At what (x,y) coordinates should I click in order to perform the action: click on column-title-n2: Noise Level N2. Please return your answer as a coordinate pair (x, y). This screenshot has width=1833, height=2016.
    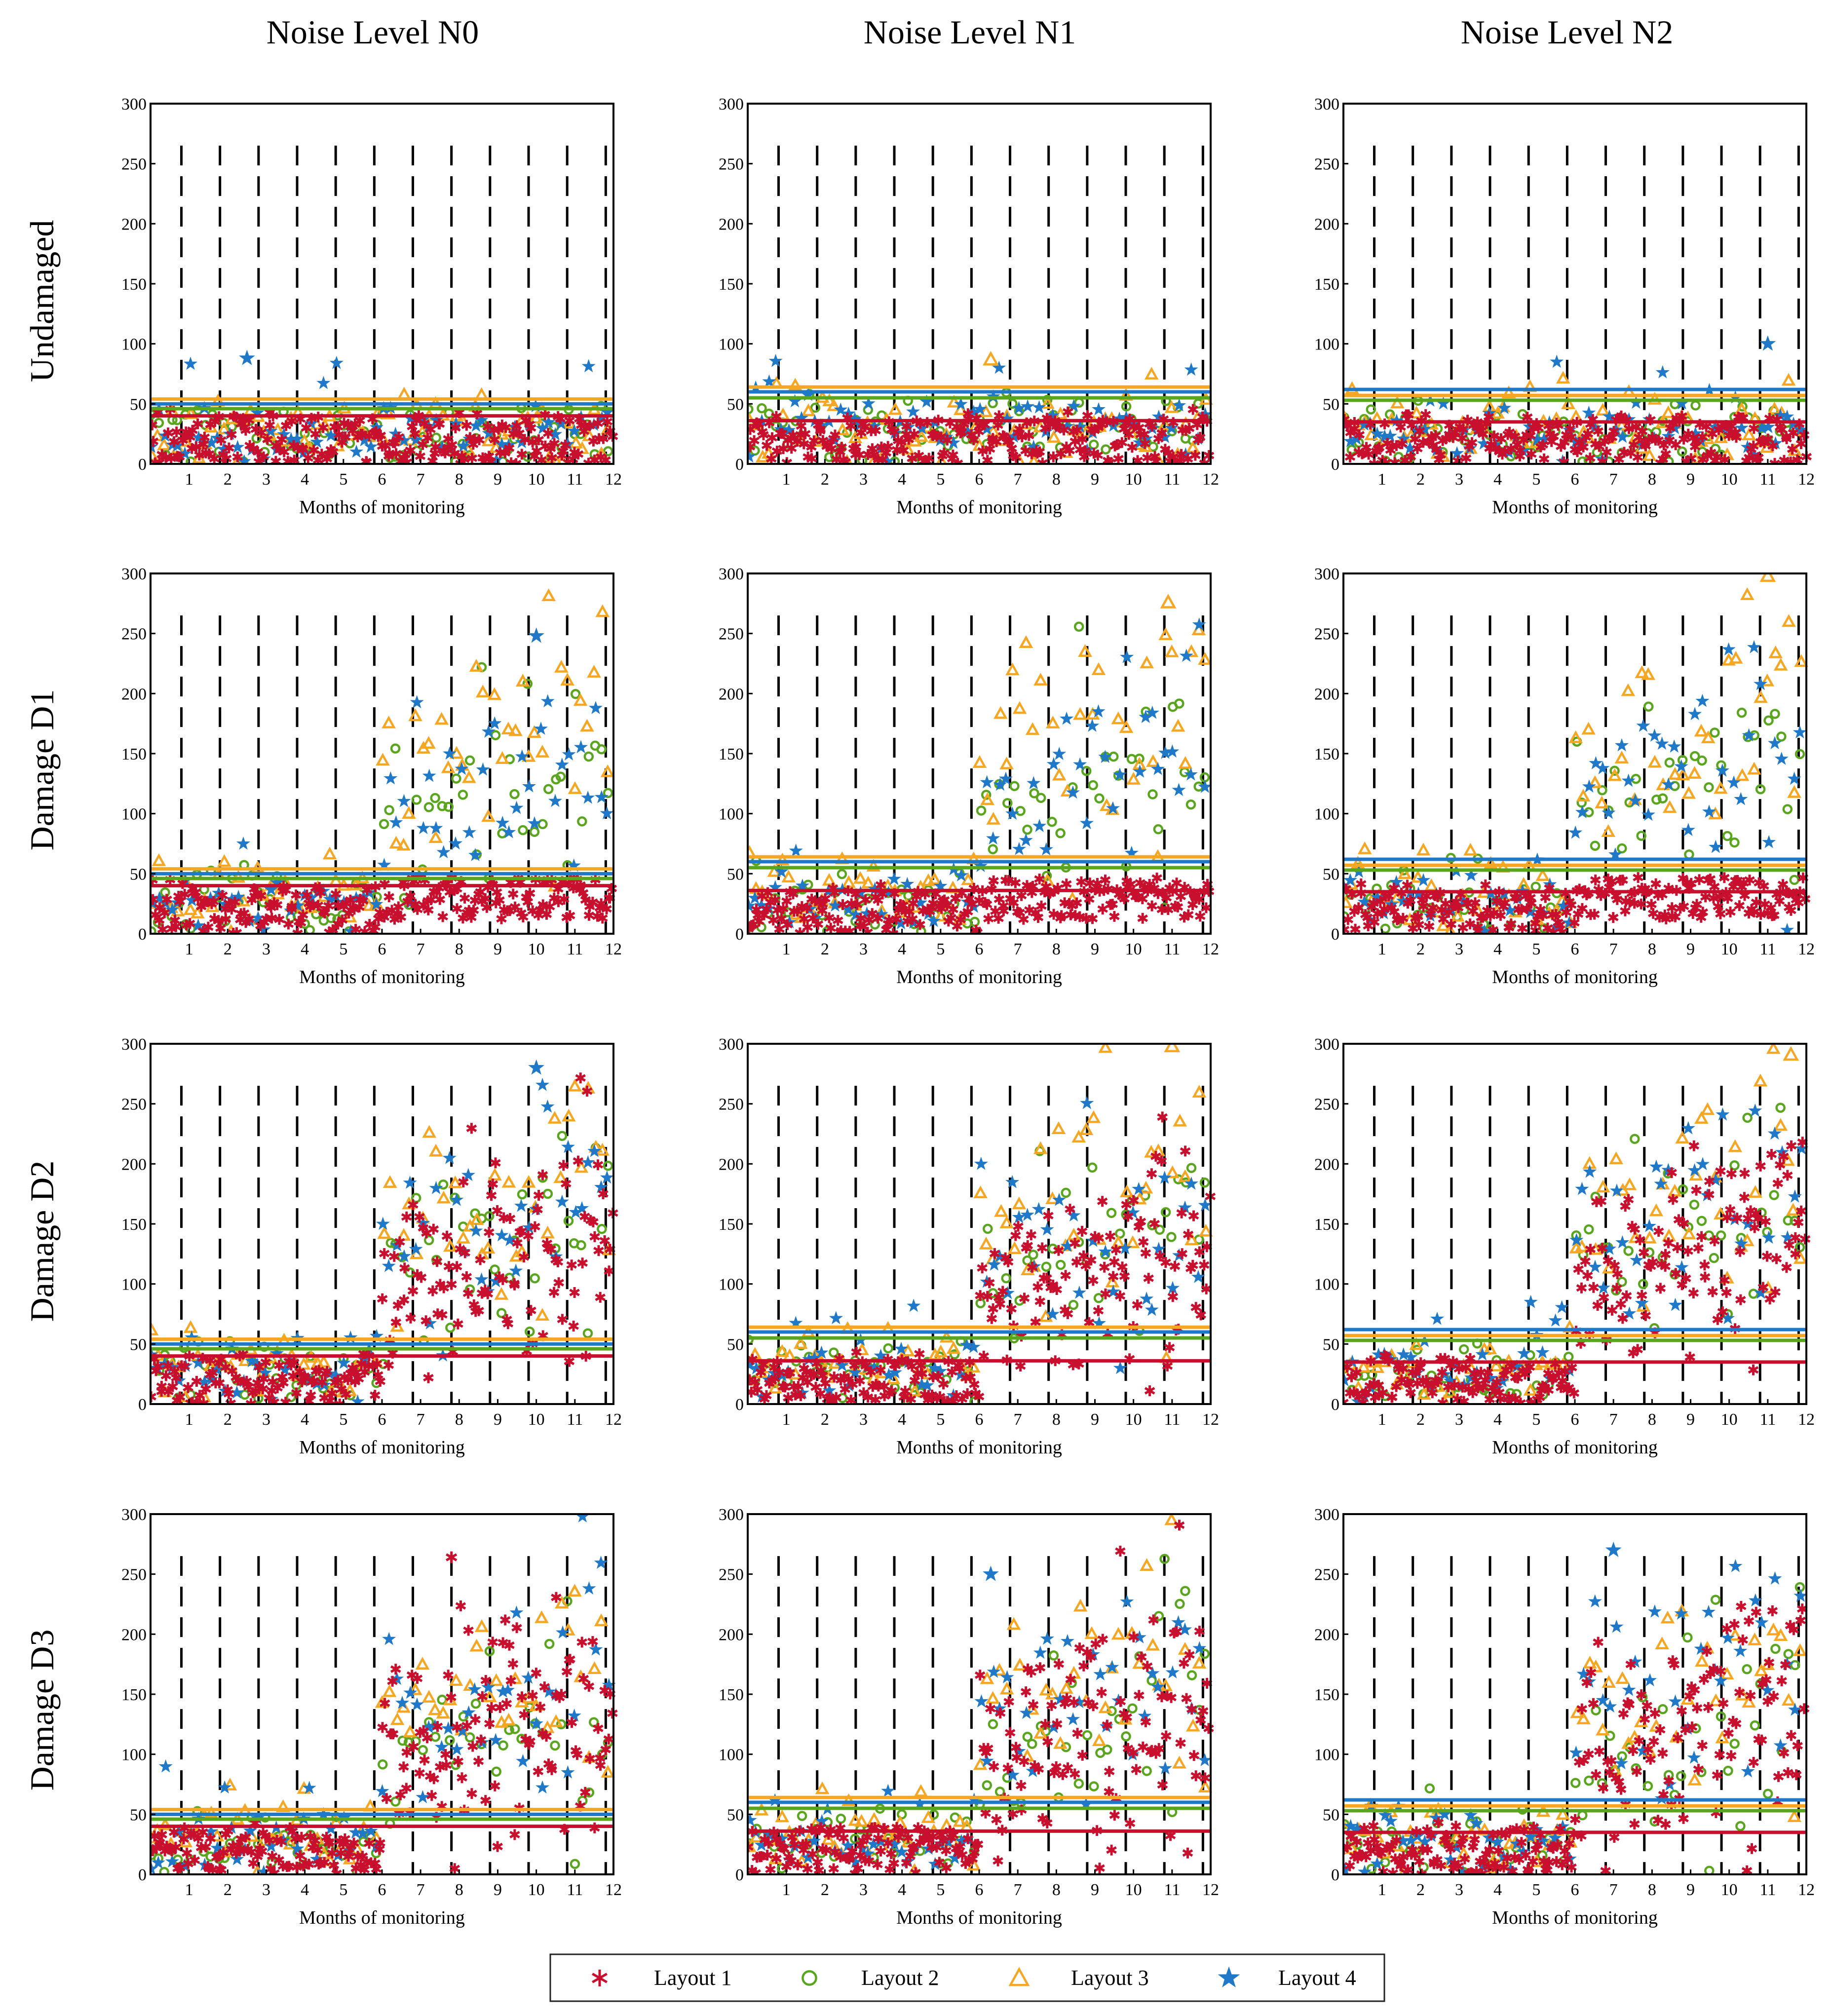
    Looking at the image, I should click on (1567, 32).